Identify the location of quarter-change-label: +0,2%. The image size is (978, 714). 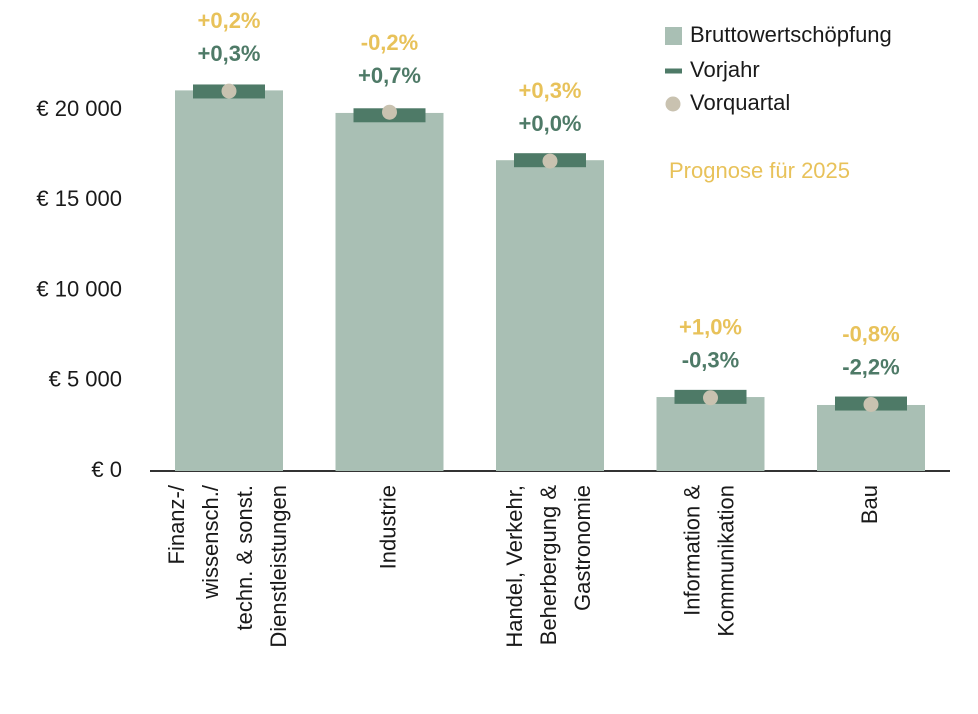
(229, 20).